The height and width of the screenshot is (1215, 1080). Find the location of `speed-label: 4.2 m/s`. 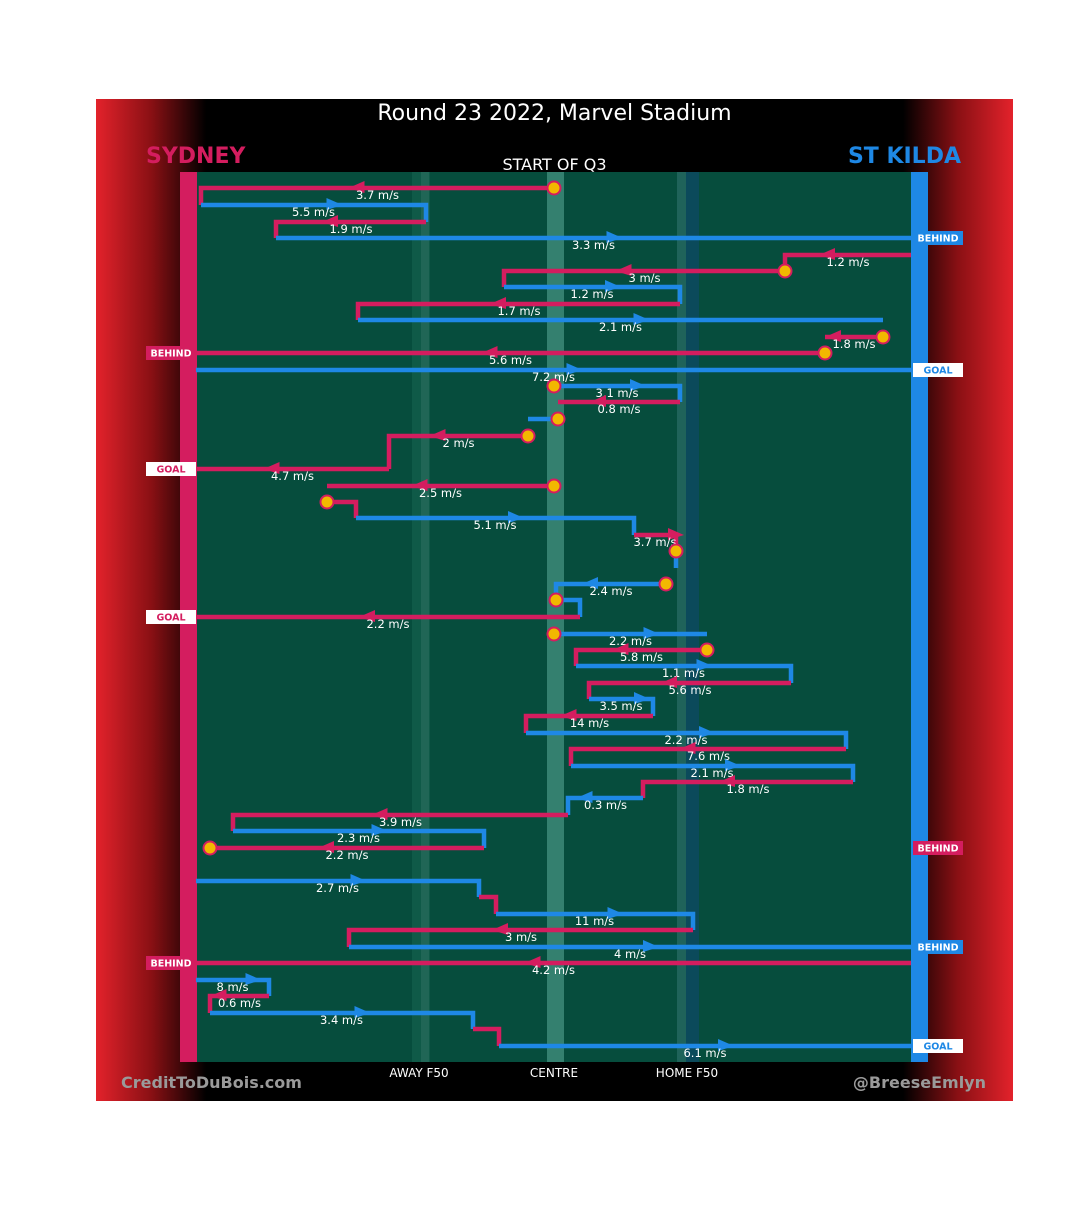

speed-label: 4.2 m/s is located at coordinates (553, 970).